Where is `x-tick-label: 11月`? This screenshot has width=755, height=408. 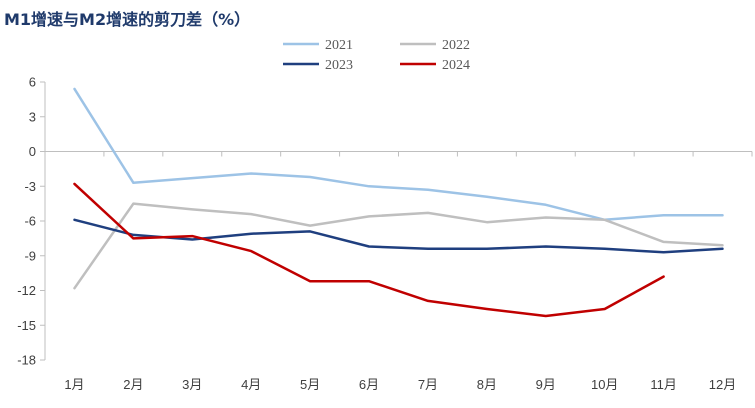 x-tick-label: 11月 is located at coordinates (663, 384).